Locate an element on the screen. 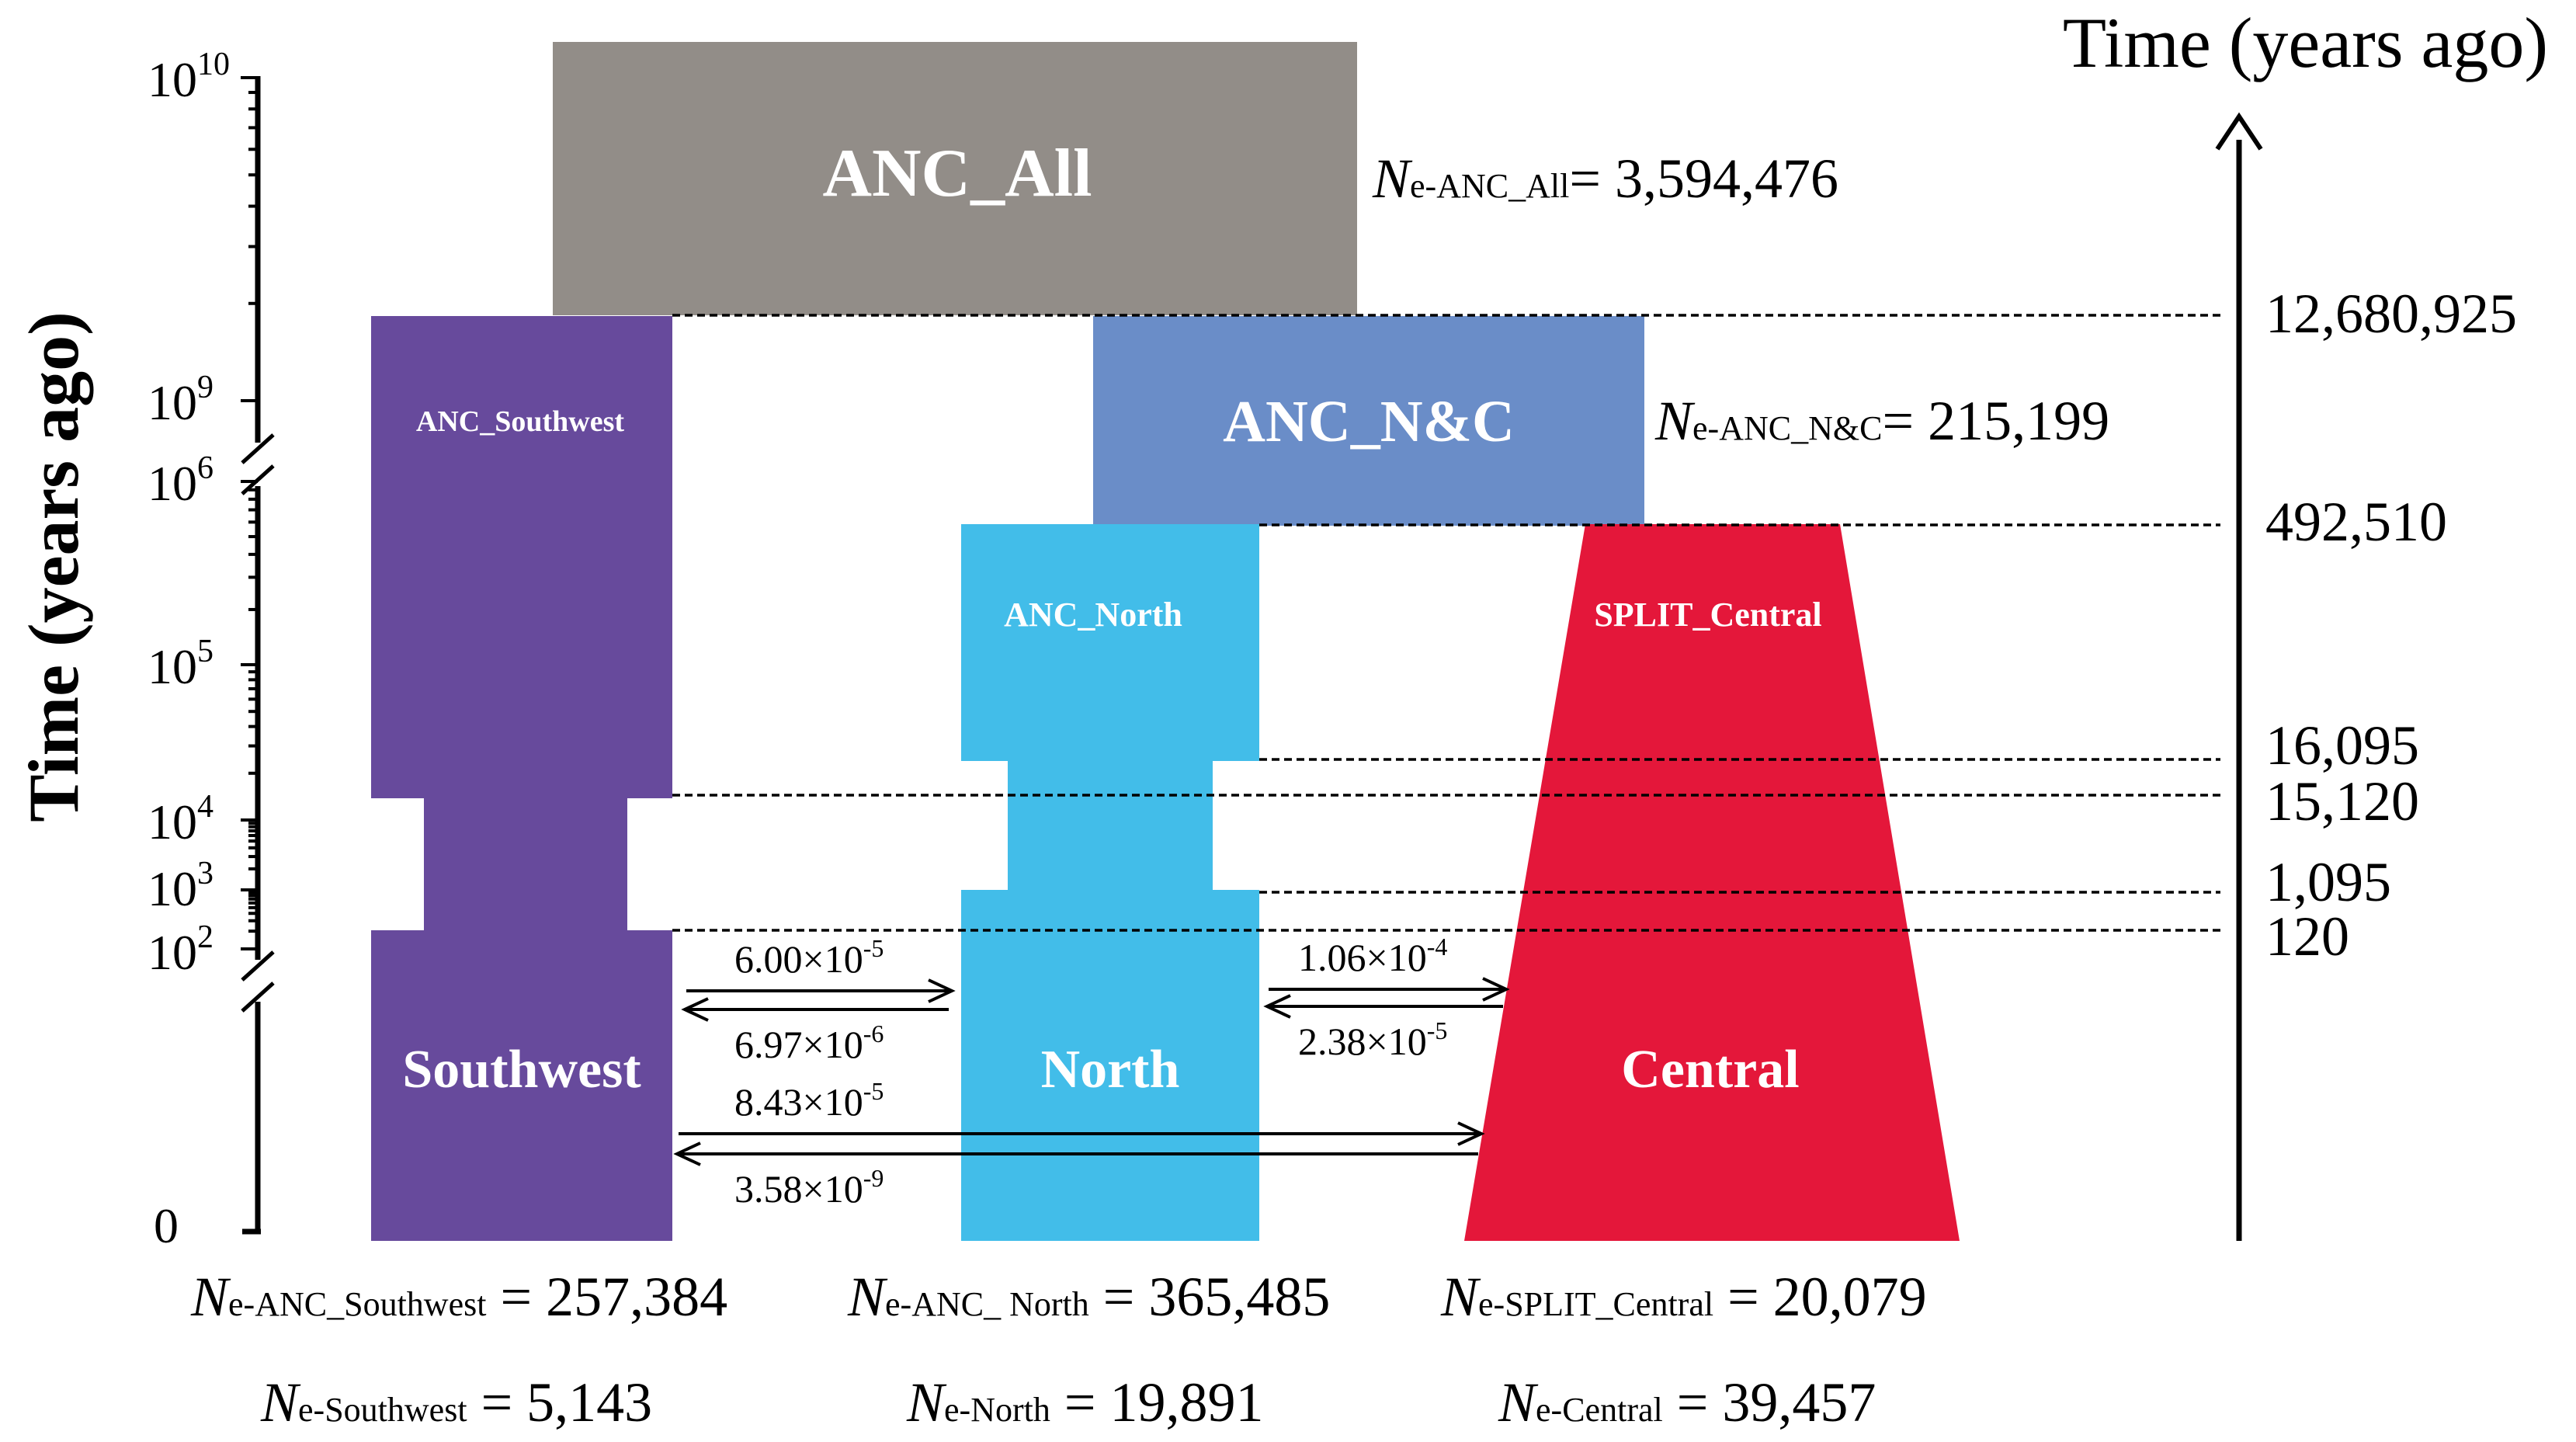  migration-arrow-c-to-n is located at coordinates (1383, 1006).